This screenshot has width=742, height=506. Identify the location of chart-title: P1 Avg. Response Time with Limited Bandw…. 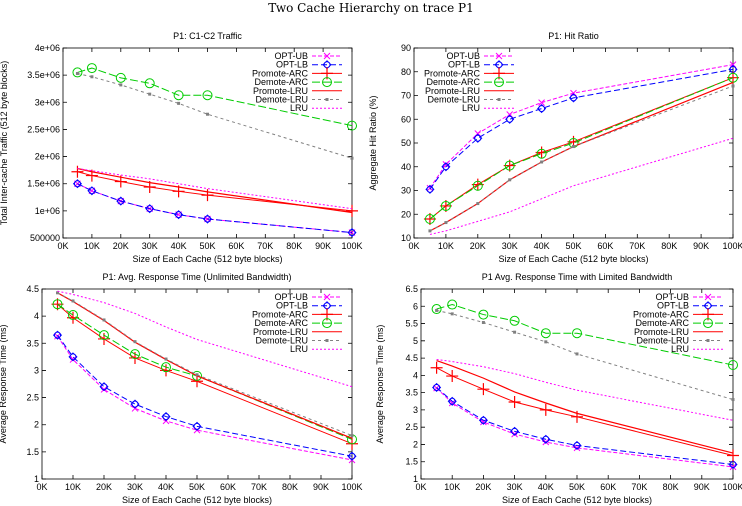
(577, 277).